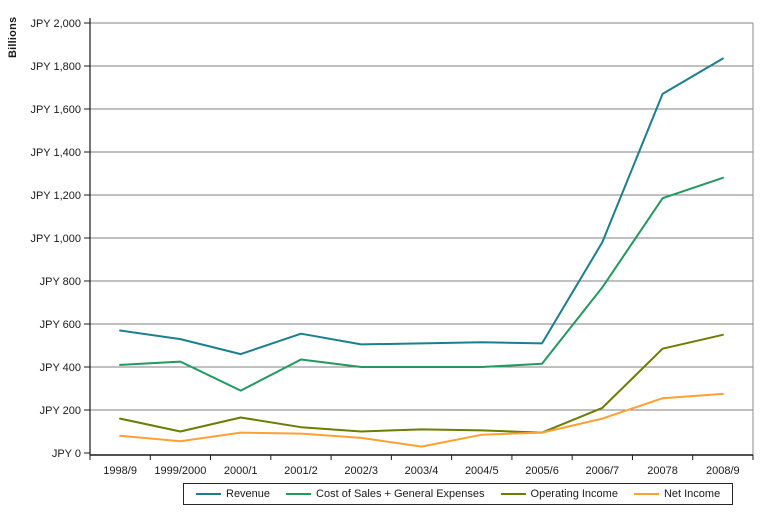  Describe the element at coordinates (723, 471) in the screenshot. I see `x-axis-tick-label: 2008/9` at that location.